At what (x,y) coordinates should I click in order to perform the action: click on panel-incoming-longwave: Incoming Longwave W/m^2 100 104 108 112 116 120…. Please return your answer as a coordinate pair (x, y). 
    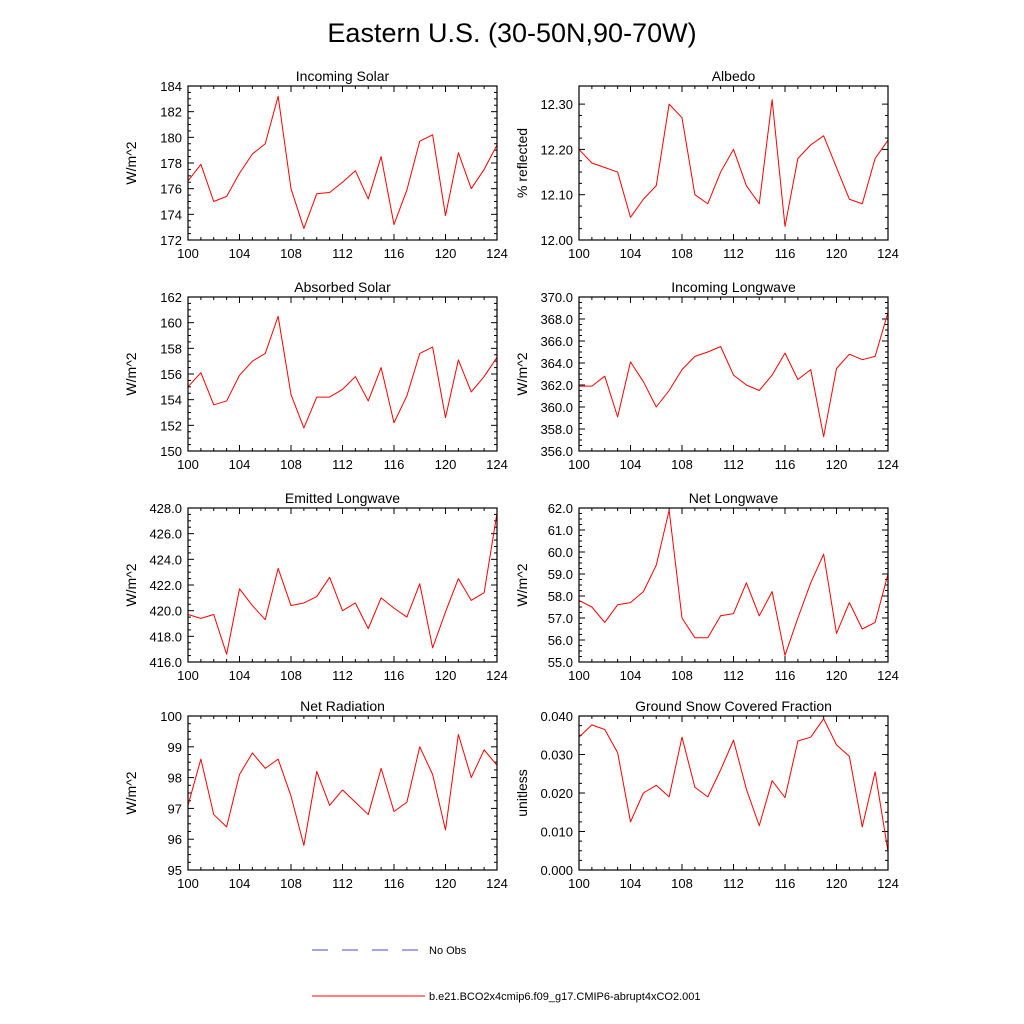
    Looking at the image, I should click on (706, 375).